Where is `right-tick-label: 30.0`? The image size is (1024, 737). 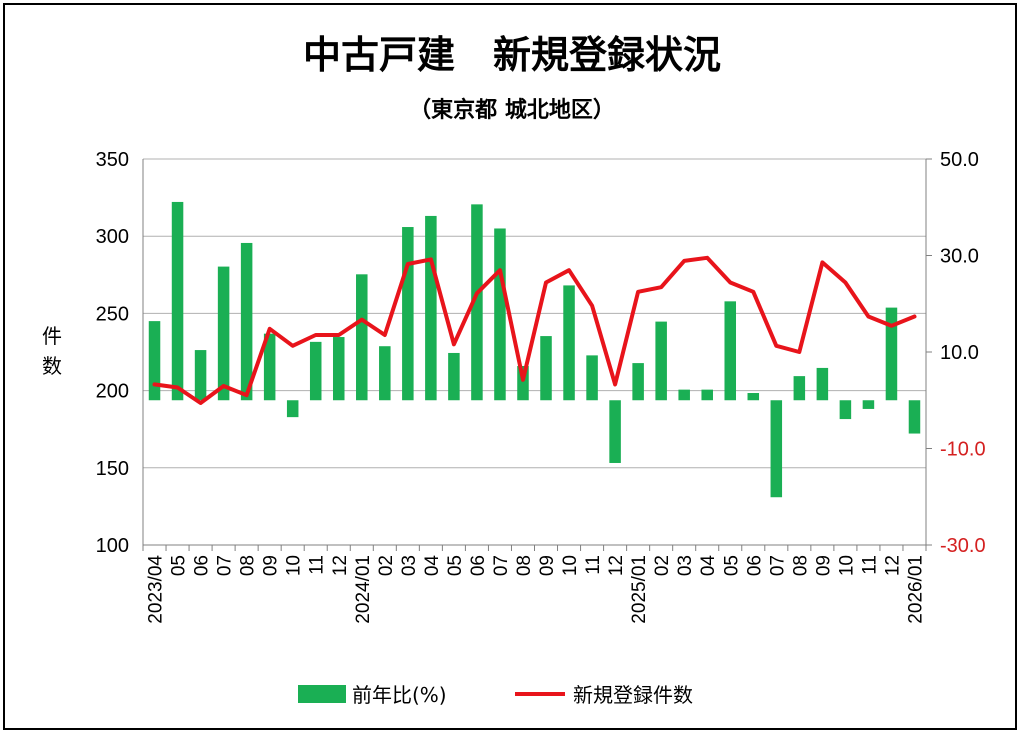 right-tick-label: 30.0 is located at coordinates (959, 257).